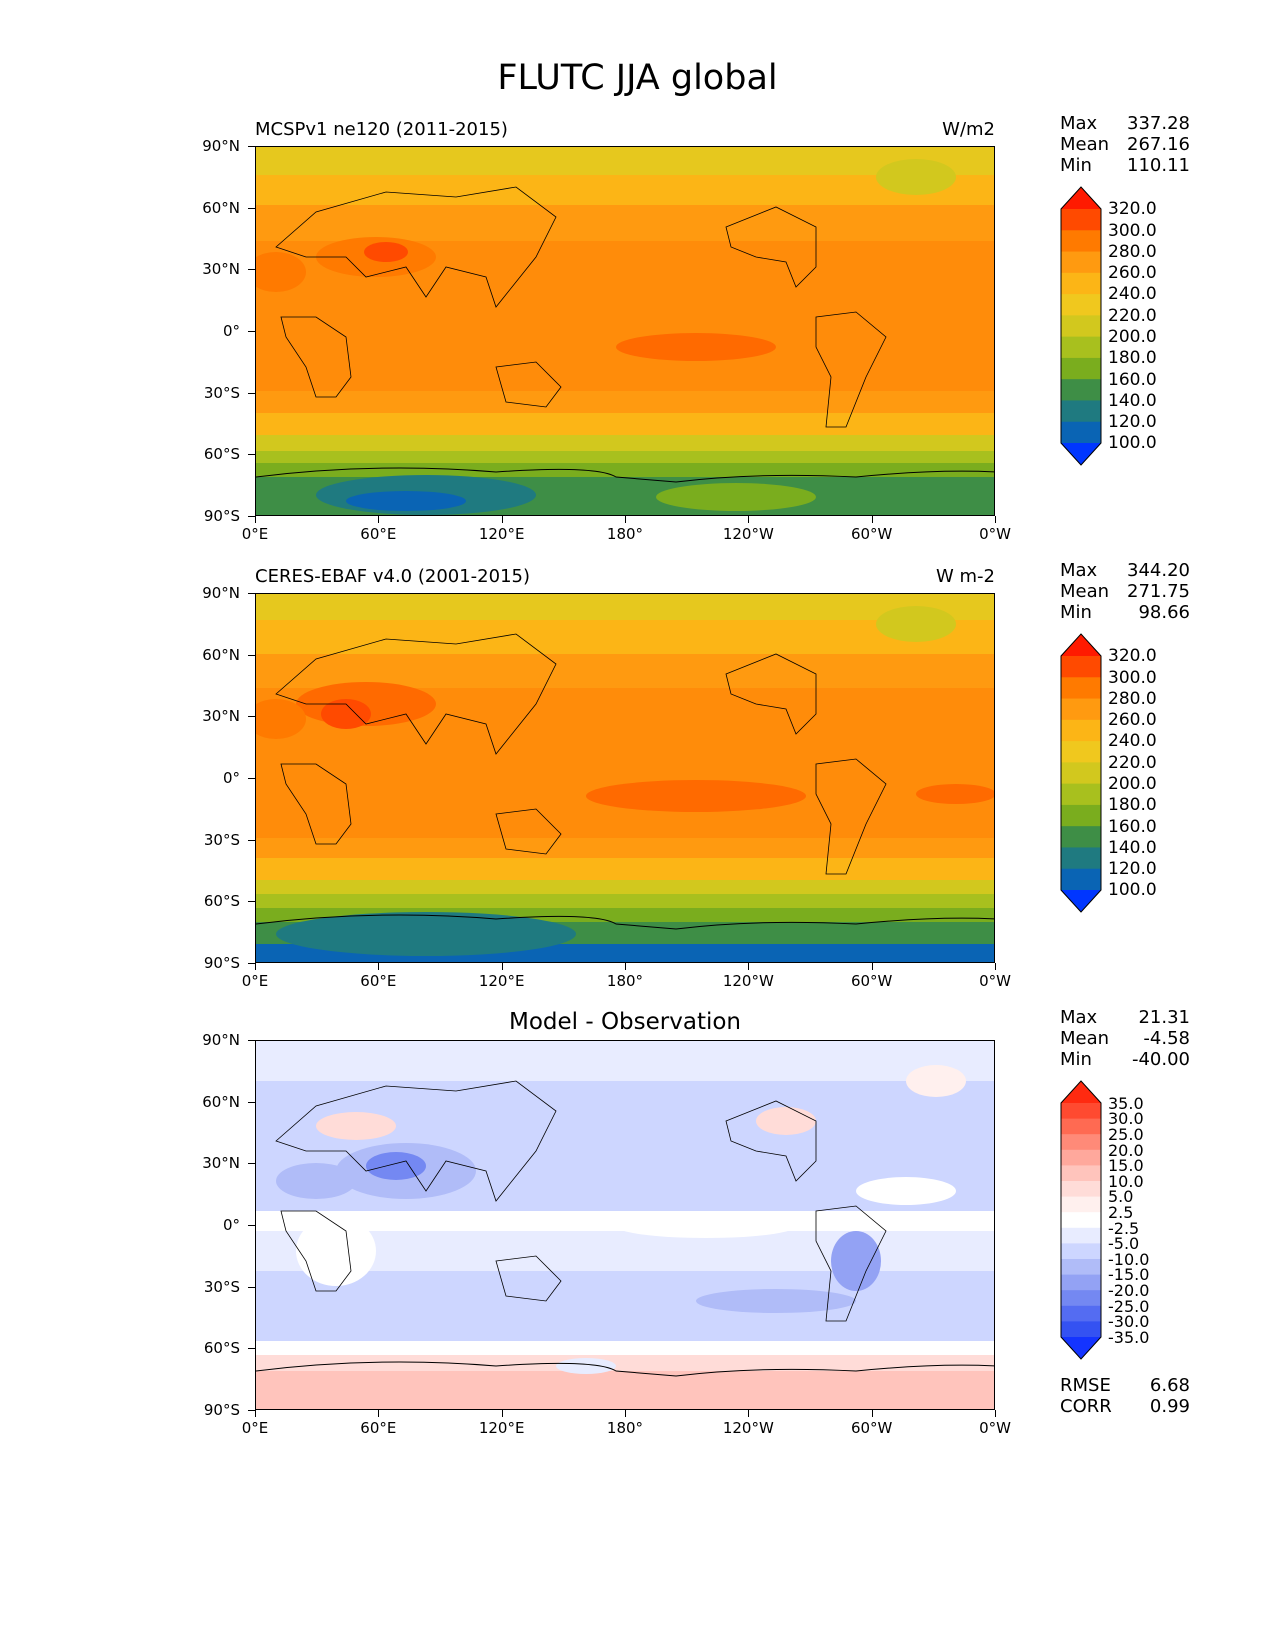  I want to click on colorbar-tick-label: 140.0, so click(1132, 847).